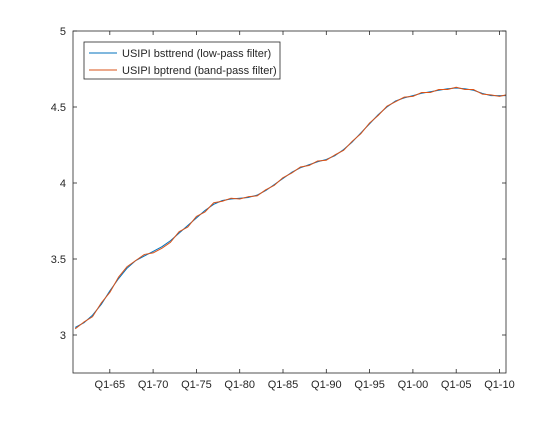 Image resolution: width=560 pixels, height=425 pixels. Describe the element at coordinates (413, 385) in the screenshot. I see `x-tick-label: Q1-00` at that location.